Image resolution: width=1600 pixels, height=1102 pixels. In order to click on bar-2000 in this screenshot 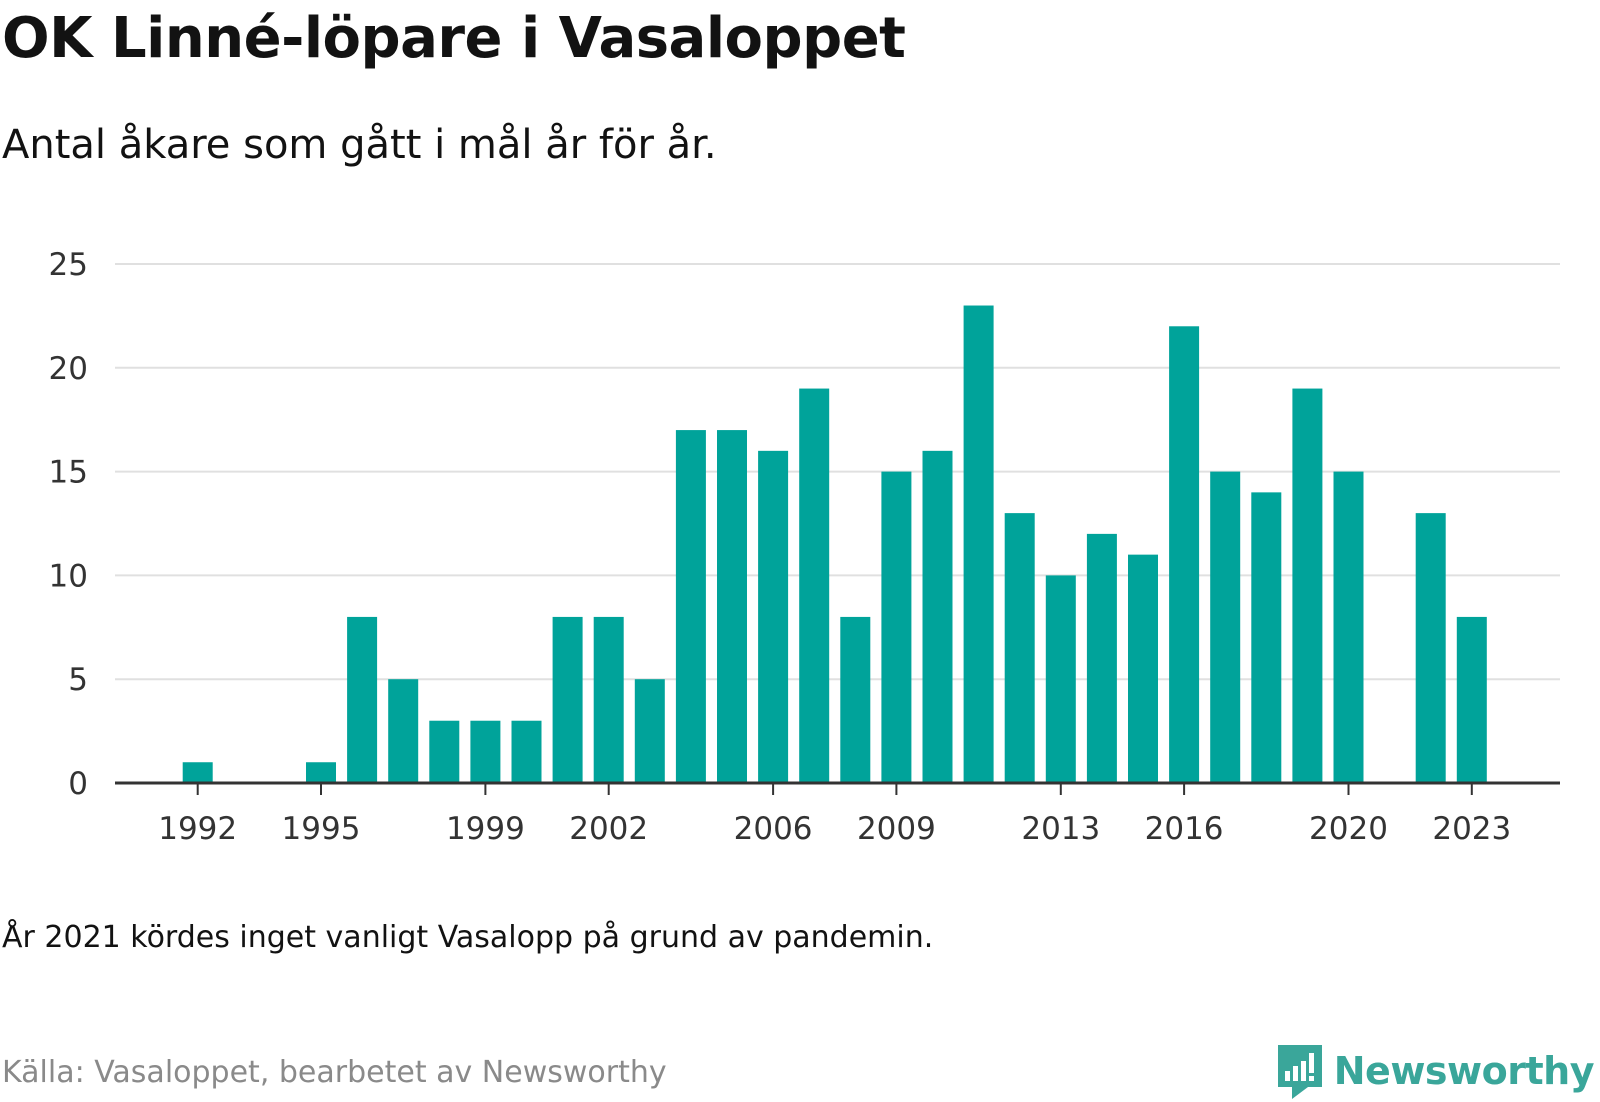, I will do `click(526, 751)`.